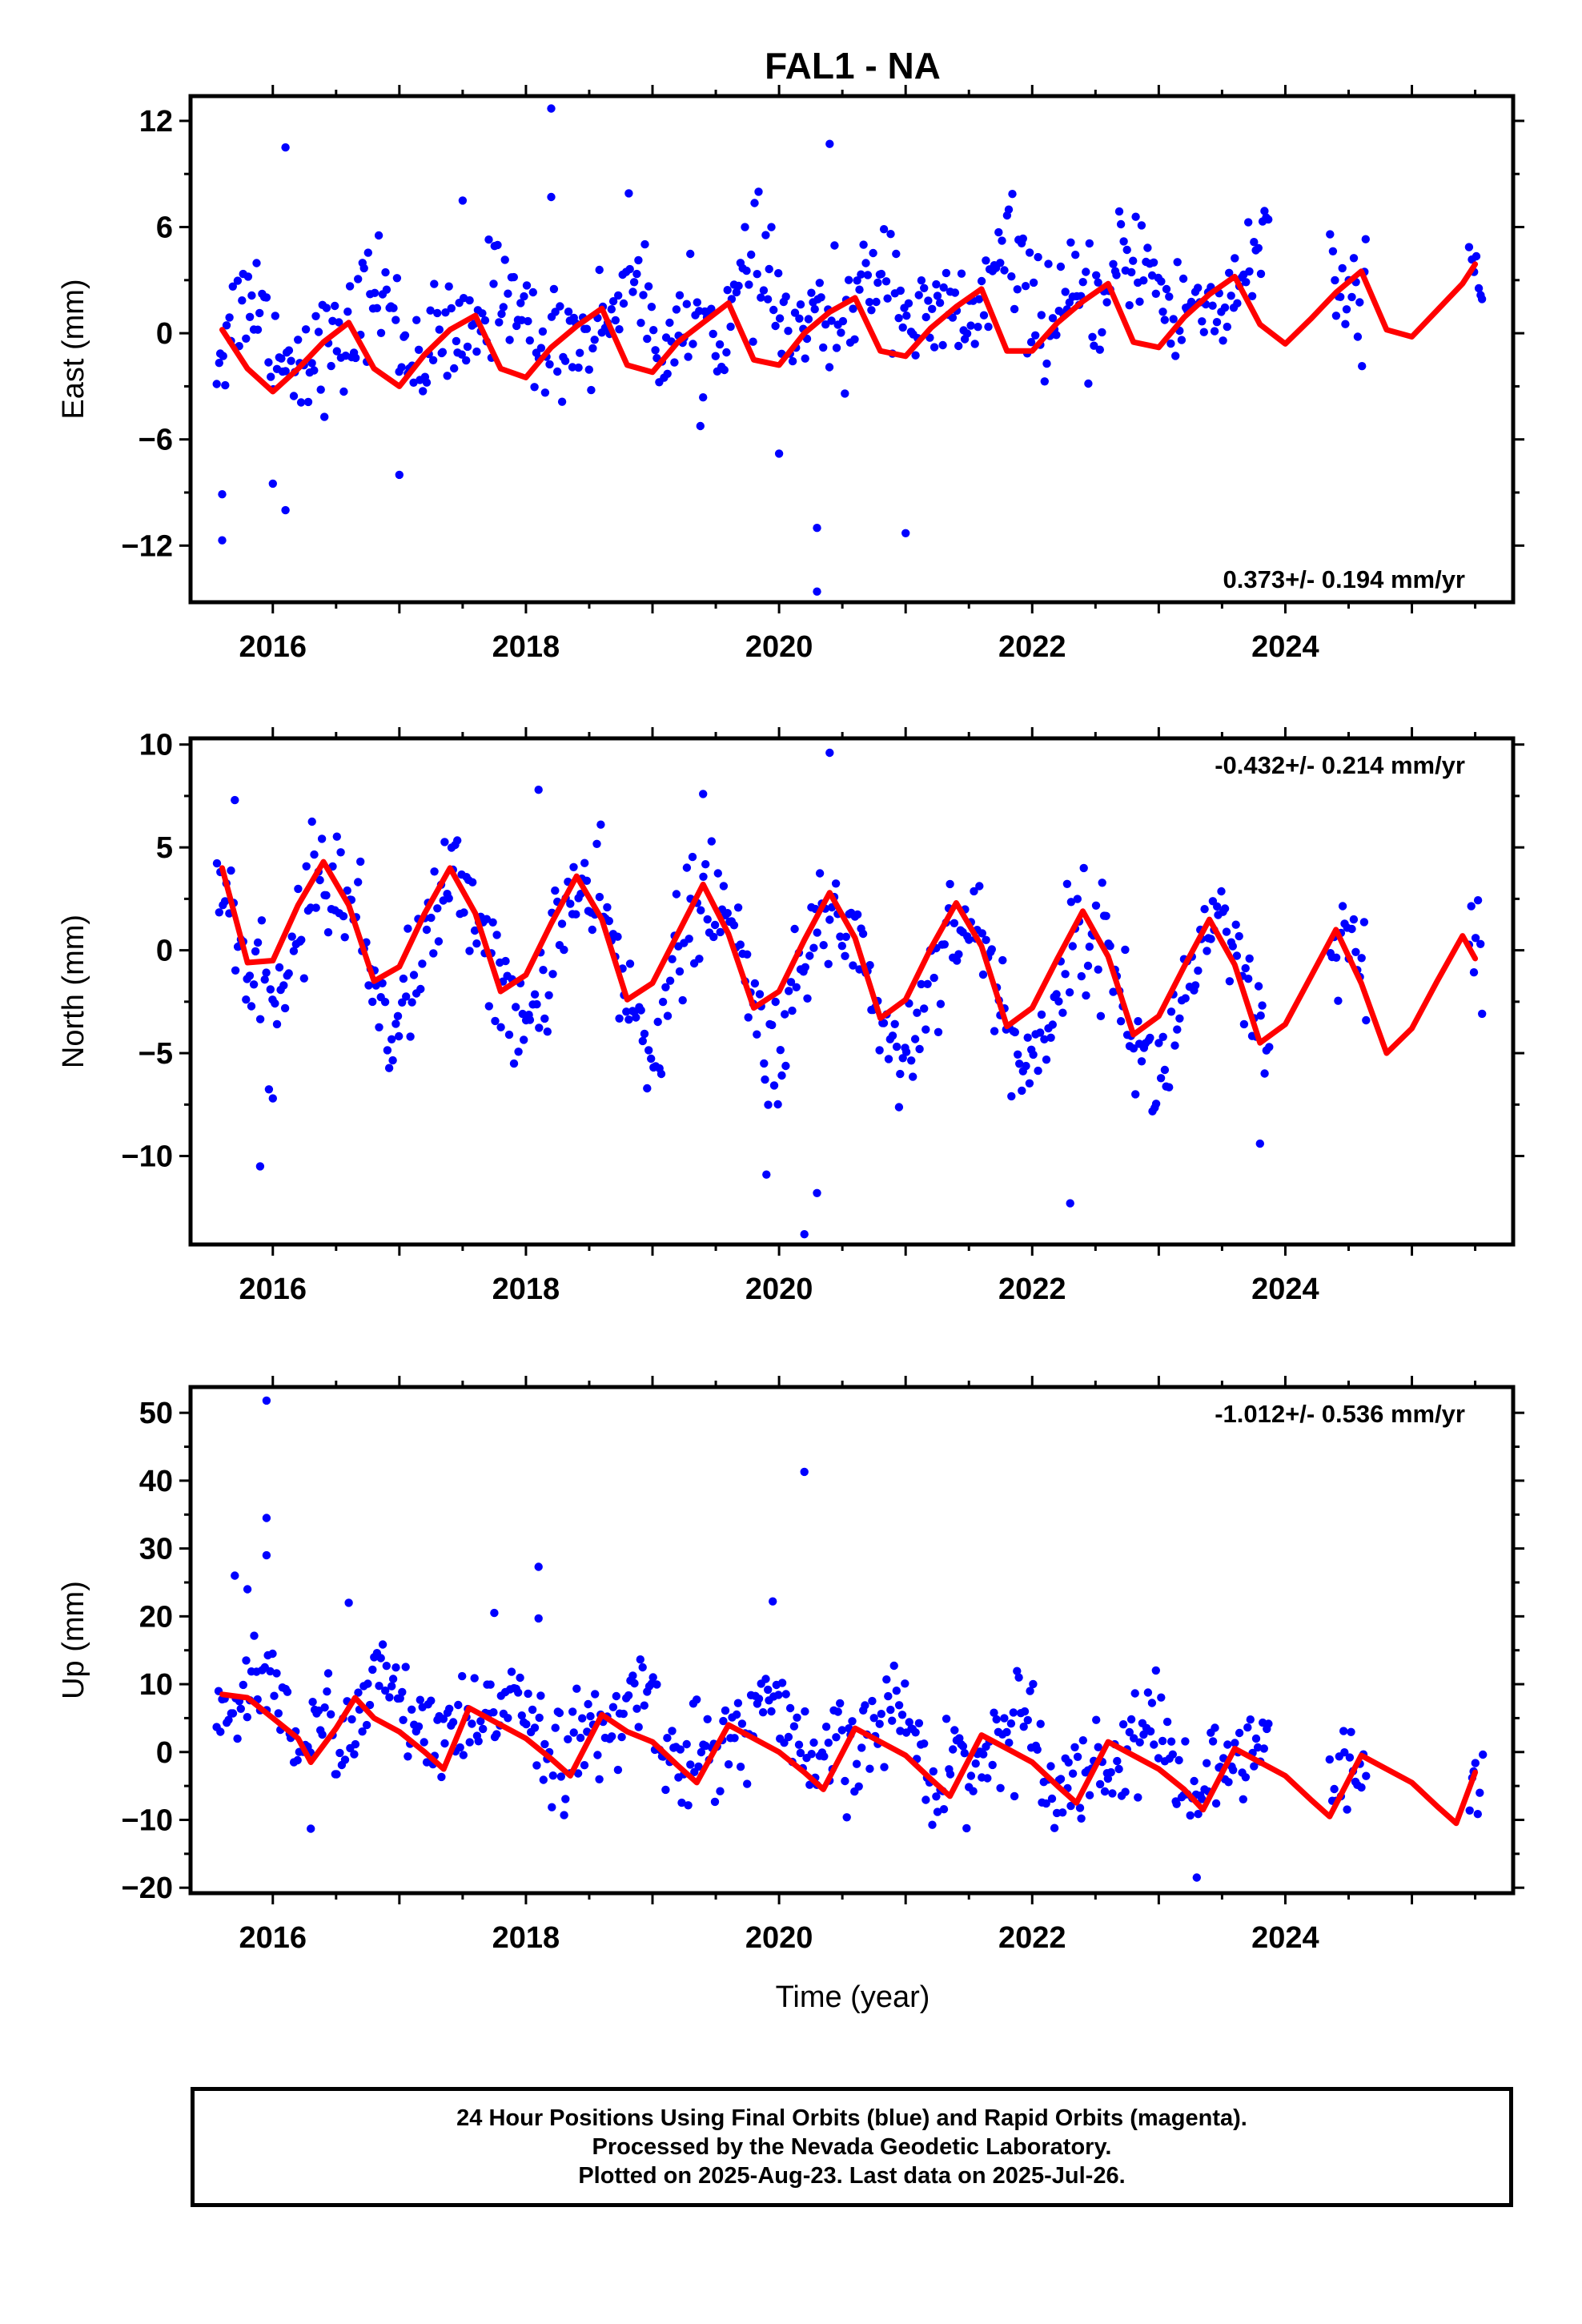 This screenshot has height=2324, width=1582. What do you see at coordinates (1344, 579) in the screenshot?
I see `rate-label-east: 0.373+/- 0.194 mm/yr` at bounding box center [1344, 579].